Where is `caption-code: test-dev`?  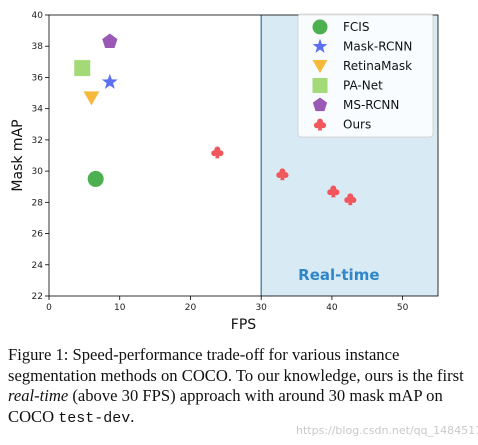 caption-code: test-dev is located at coordinates (94, 418).